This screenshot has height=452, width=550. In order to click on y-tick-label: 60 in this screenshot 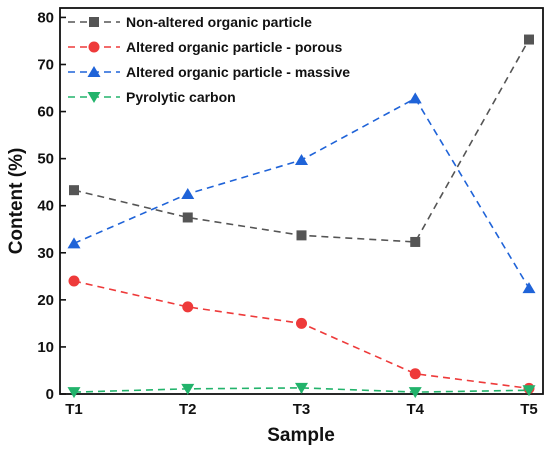, I will do `click(45, 112)`.